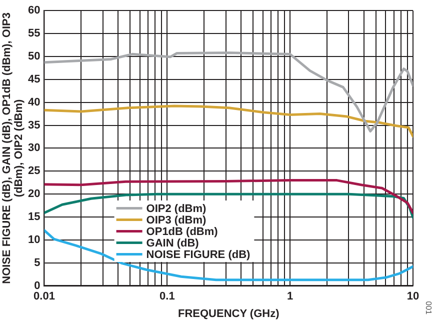 Image resolution: width=435 pixels, height=329 pixels. Describe the element at coordinates (229, 314) in the screenshot. I see `x-axis-title: FREQUENCY (GHz)` at that location.